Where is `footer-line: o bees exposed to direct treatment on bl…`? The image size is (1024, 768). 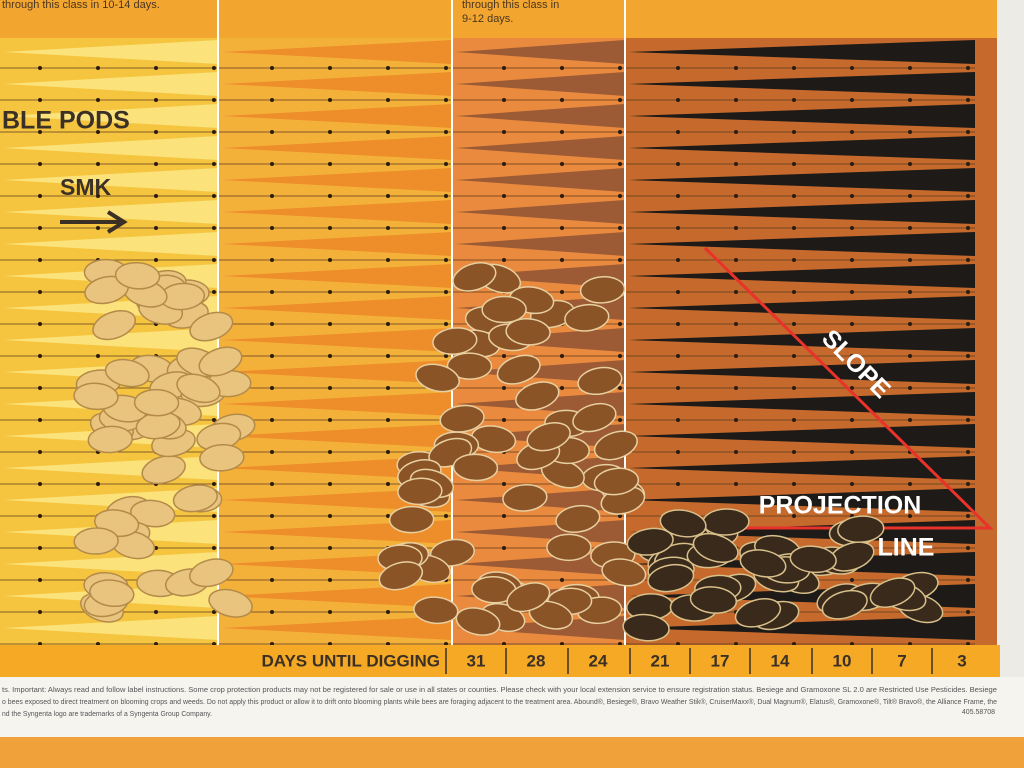
footer-line: o bees exposed to direct treatment on bl… is located at coordinates (499, 702).